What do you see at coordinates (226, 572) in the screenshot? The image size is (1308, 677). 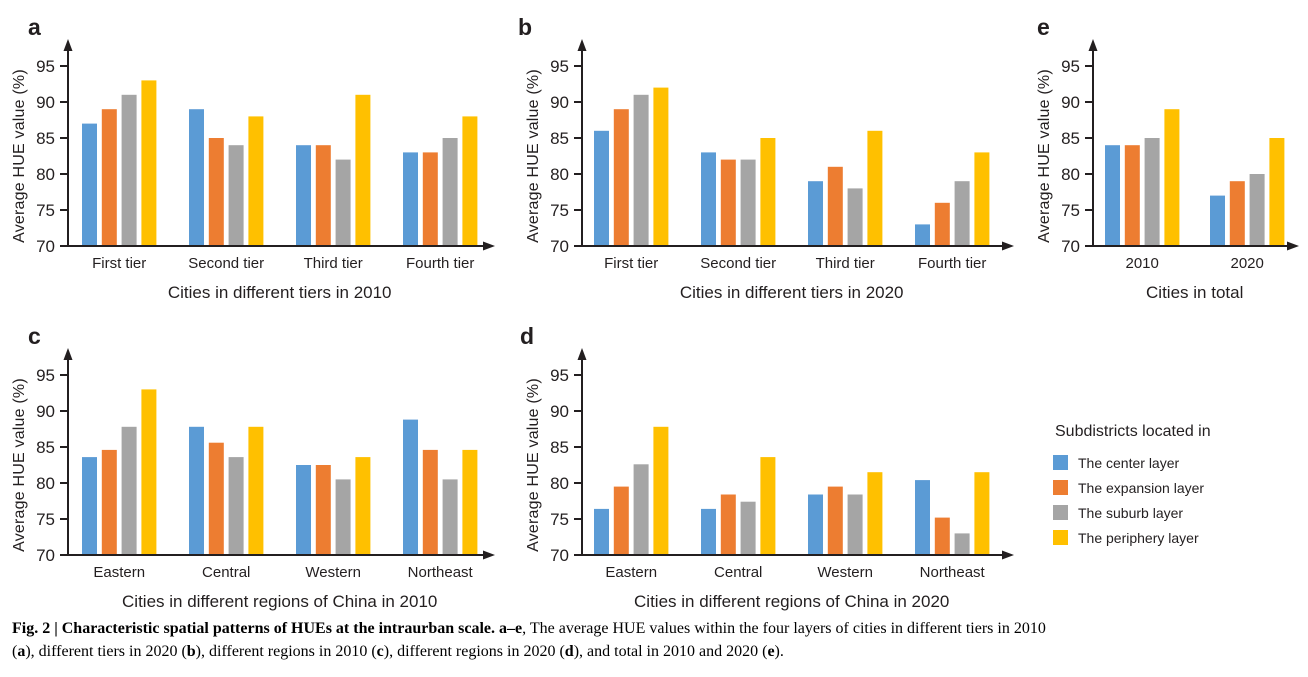 I see `category-label: Central` at bounding box center [226, 572].